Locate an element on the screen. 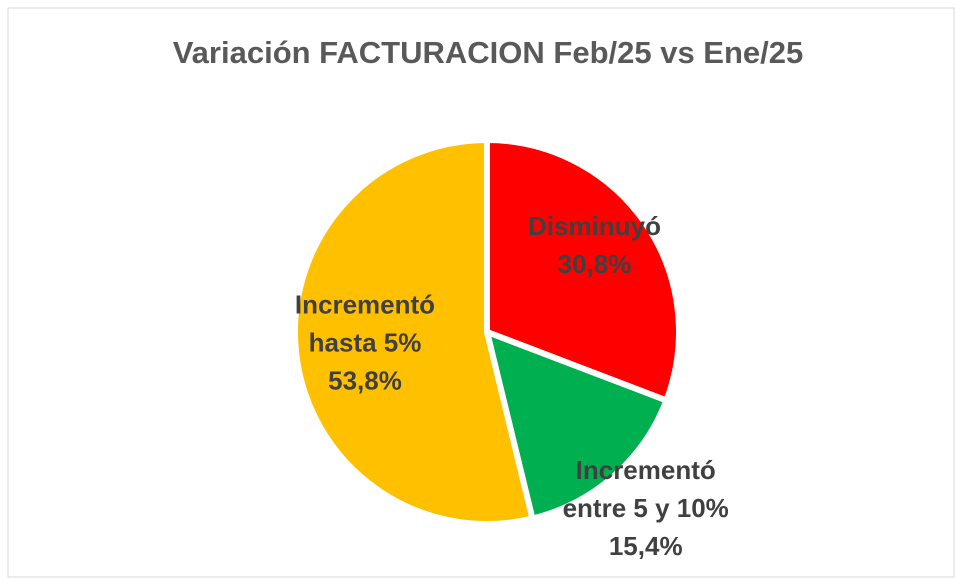 This screenshot has height=579, width=956. value-label: 15,4% is located at coordinates (646, 546).